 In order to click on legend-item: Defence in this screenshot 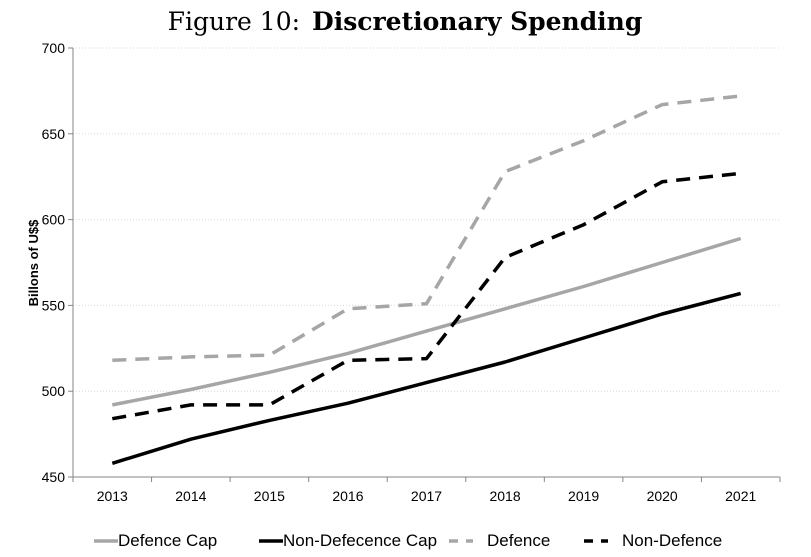, I will do `click(499, 540)`.